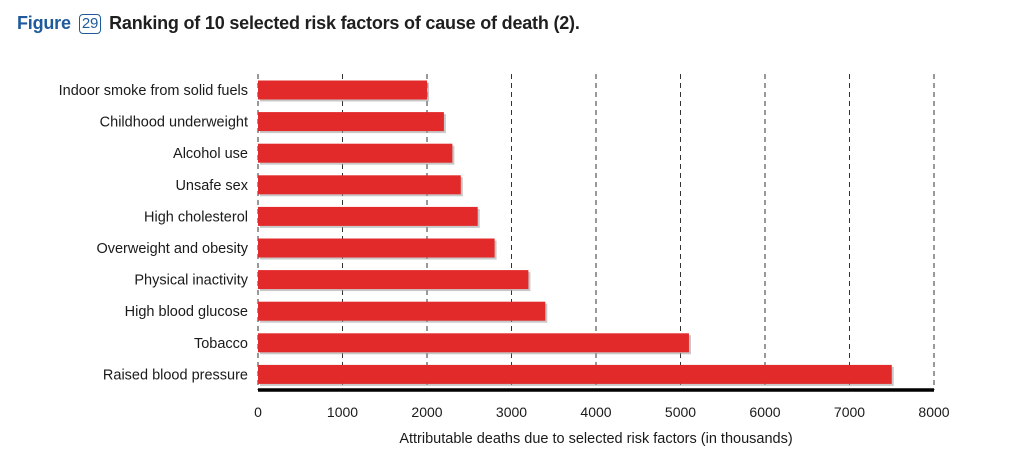 Image resolution: width=1024 pixels, height=462 pixels. What do you see at coordinates (595, 412) in the screenshot?
I see `tick-label: 4000` at bounding box center [595, 412].